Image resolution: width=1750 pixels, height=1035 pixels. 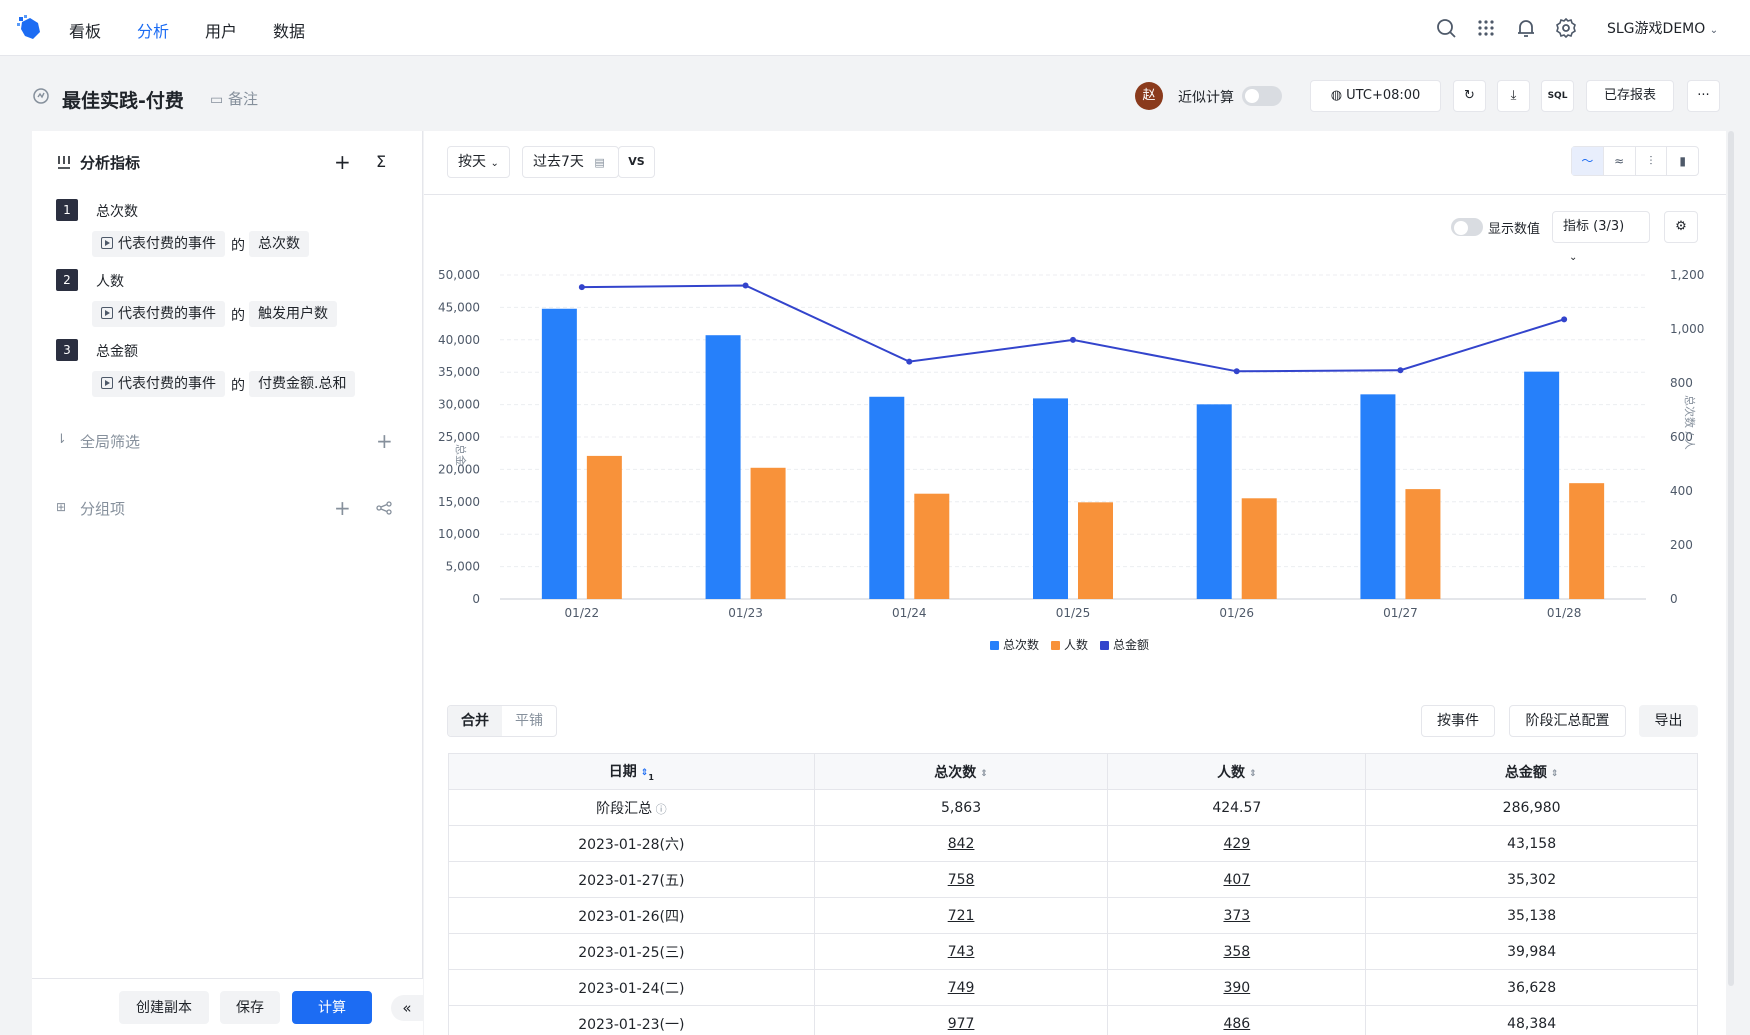 I want to click on nav-dashboard: 看板, so click(x=85, y=31).